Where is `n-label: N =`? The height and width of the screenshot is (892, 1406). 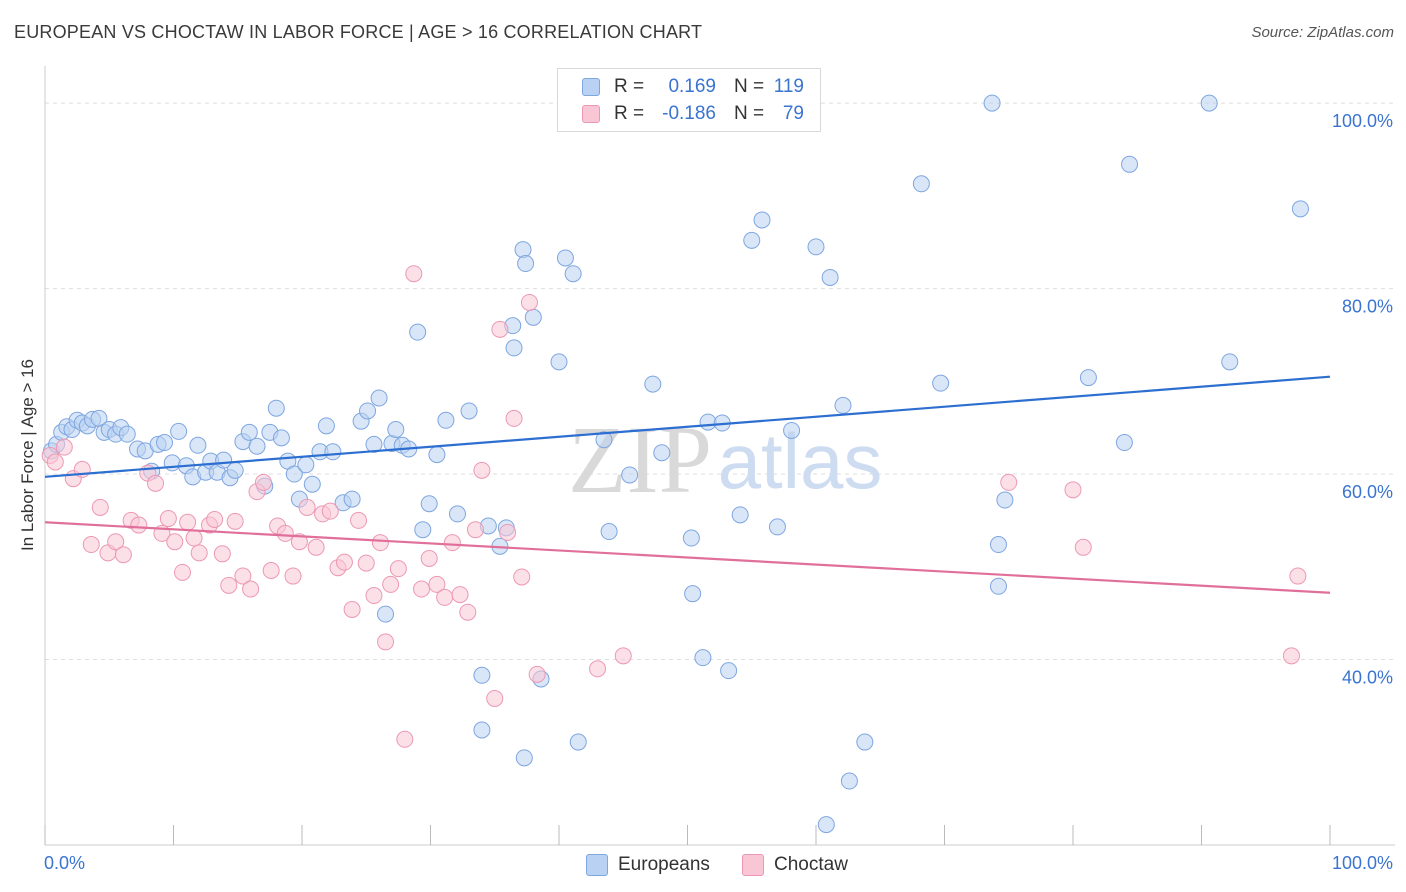 n-label: N = is located at coordinates (749, 113).